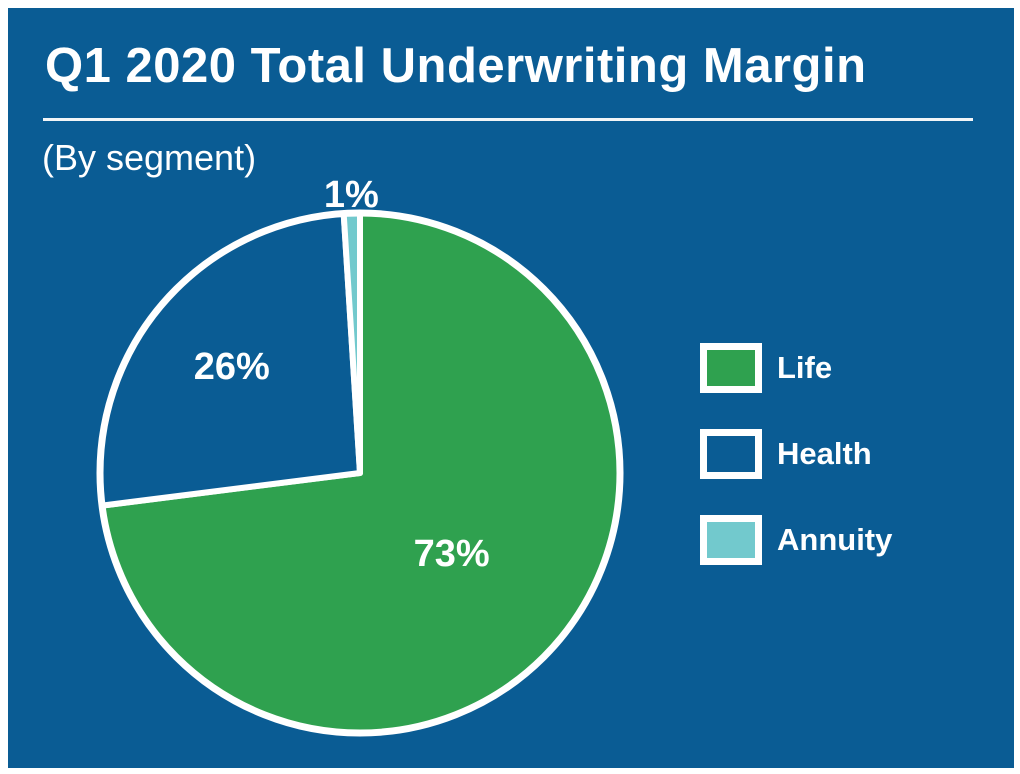 The image size is (1020, 774). Describe the element at coordinates (452, 554) in the screenshot. I see `pie-label-life: 73%` at that location.